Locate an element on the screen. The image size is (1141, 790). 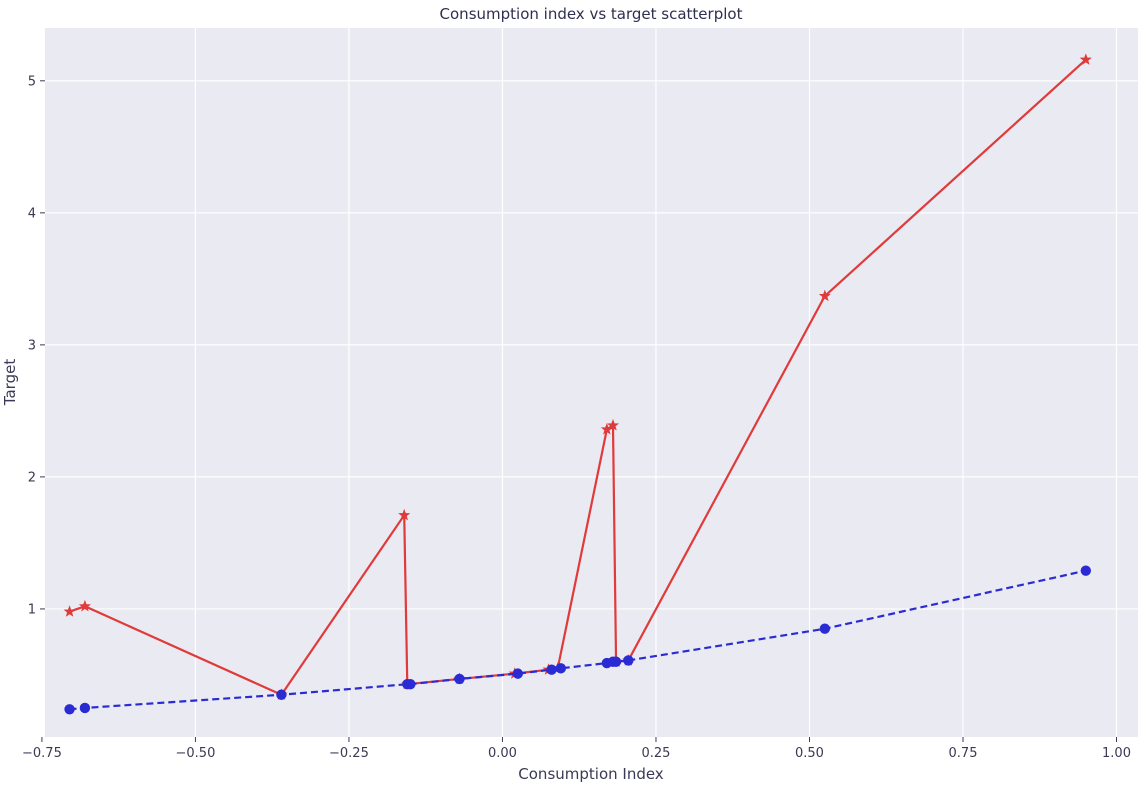
x-tick-label: 0.50 is located at coordinates (809, 753).